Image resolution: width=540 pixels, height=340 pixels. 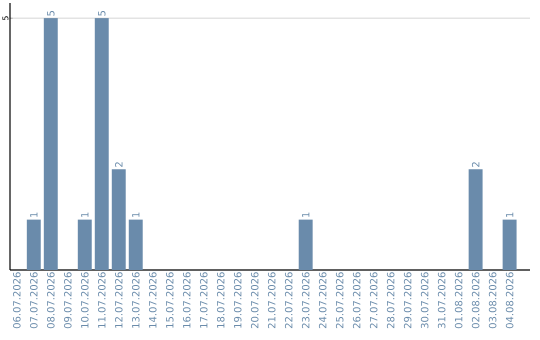 I want to click on x-tick-label: 02.08.2026, so click(x=476, y=300).